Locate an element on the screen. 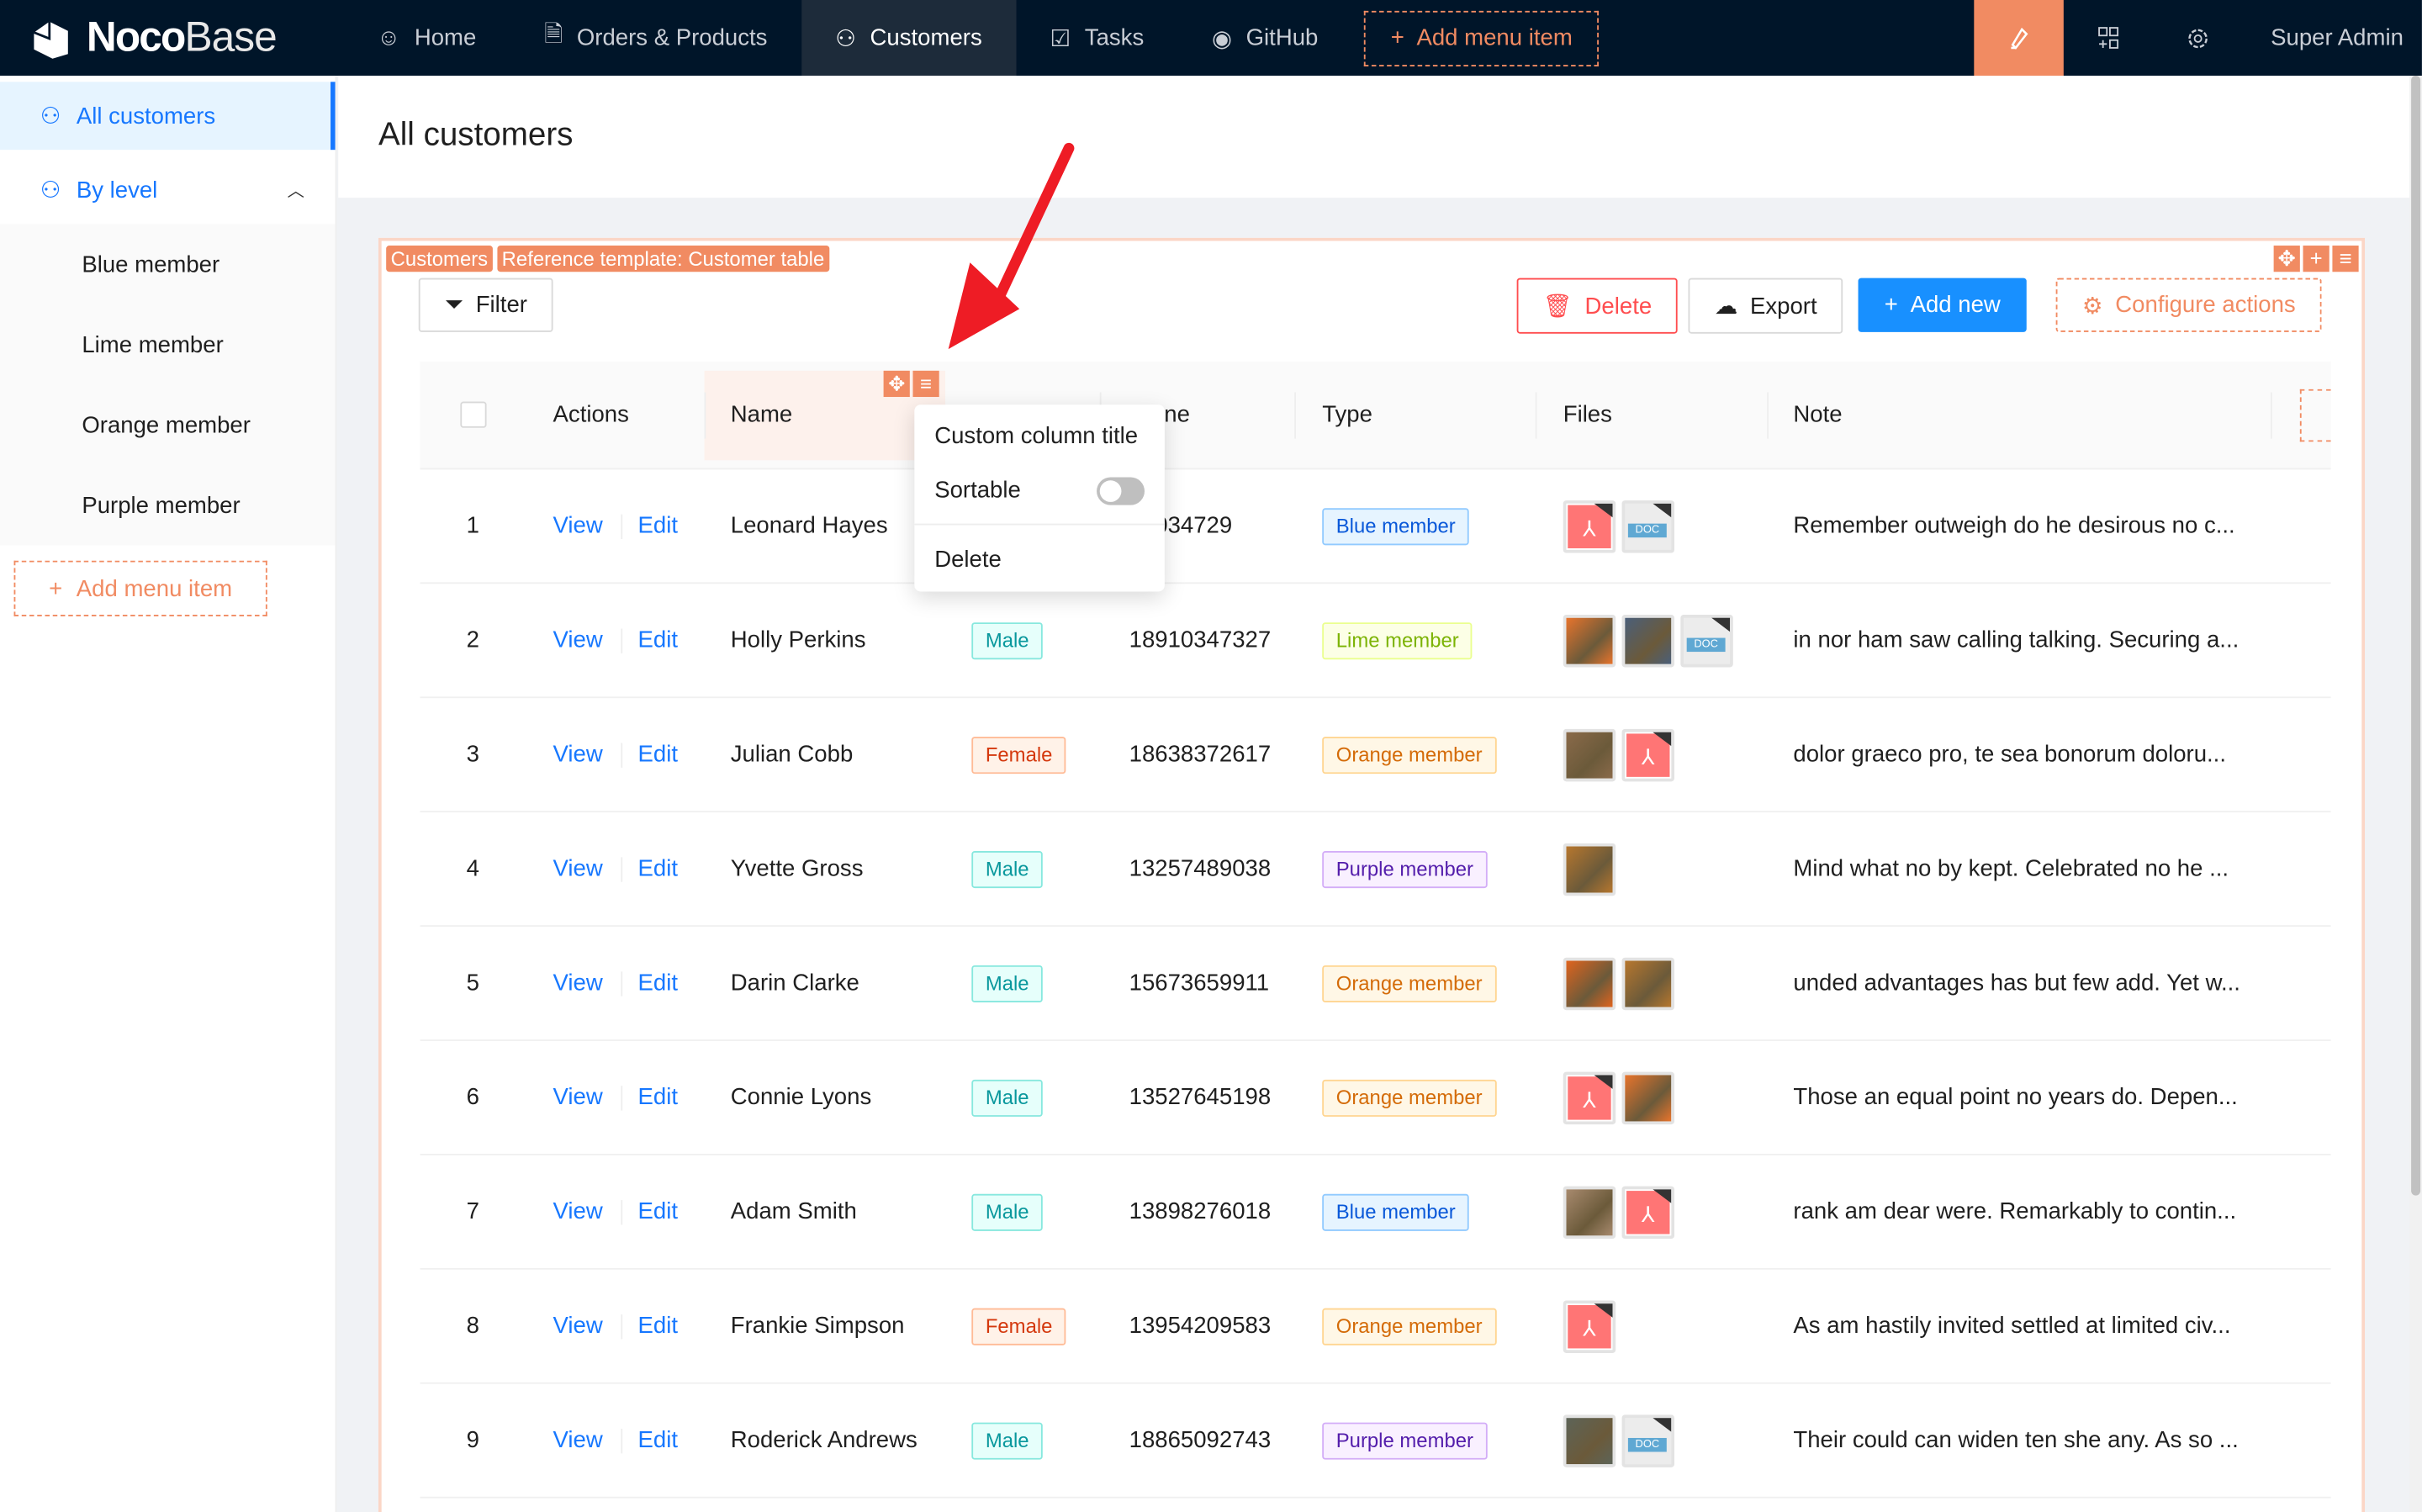 This screenshot has width=2422, height=1512. sidebar-item-level: Purple member is located at coordinates (168, 505).